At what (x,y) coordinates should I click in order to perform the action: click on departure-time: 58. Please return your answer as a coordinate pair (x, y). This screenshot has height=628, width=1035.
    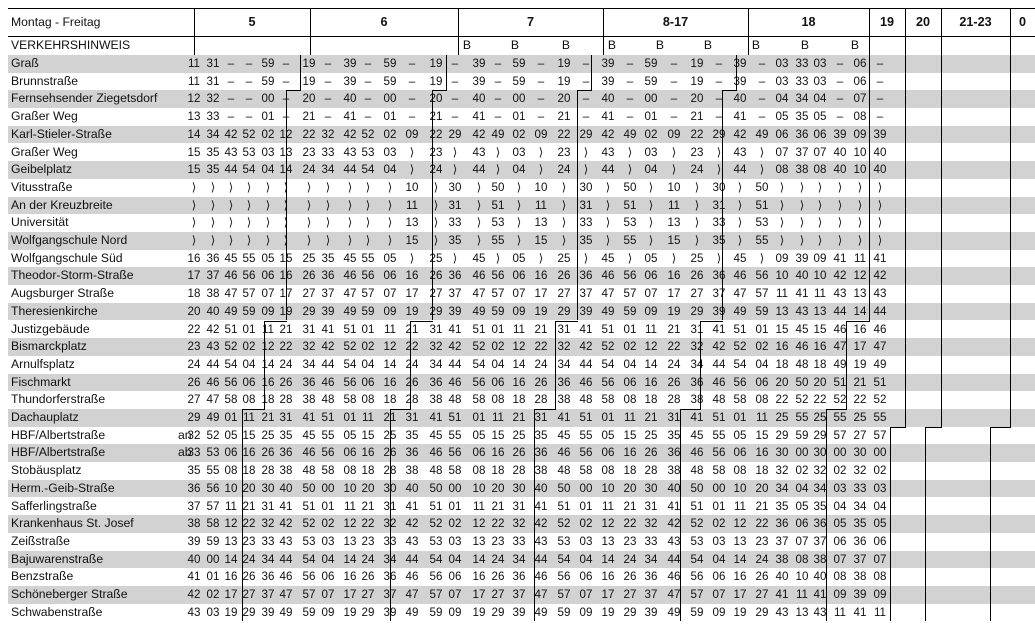
    Looking at the image, I should click on (231, 400).